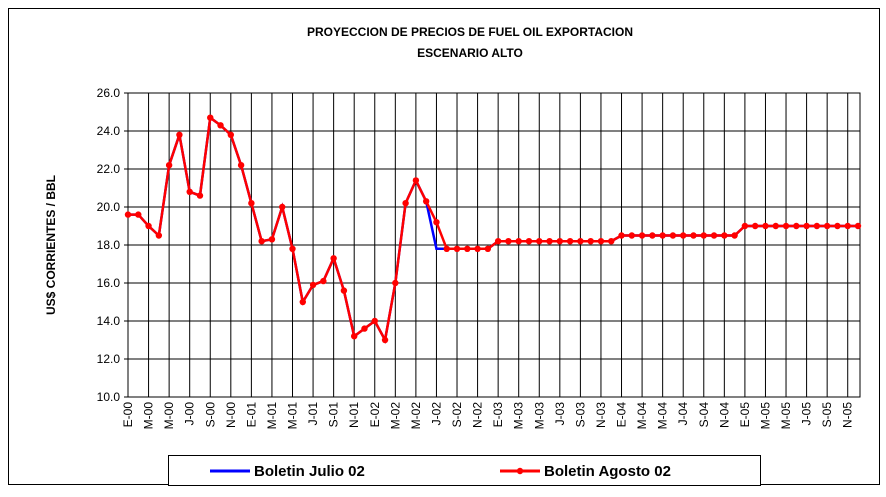  I want to click on x-tick-label: J-05, so click(807, 414).